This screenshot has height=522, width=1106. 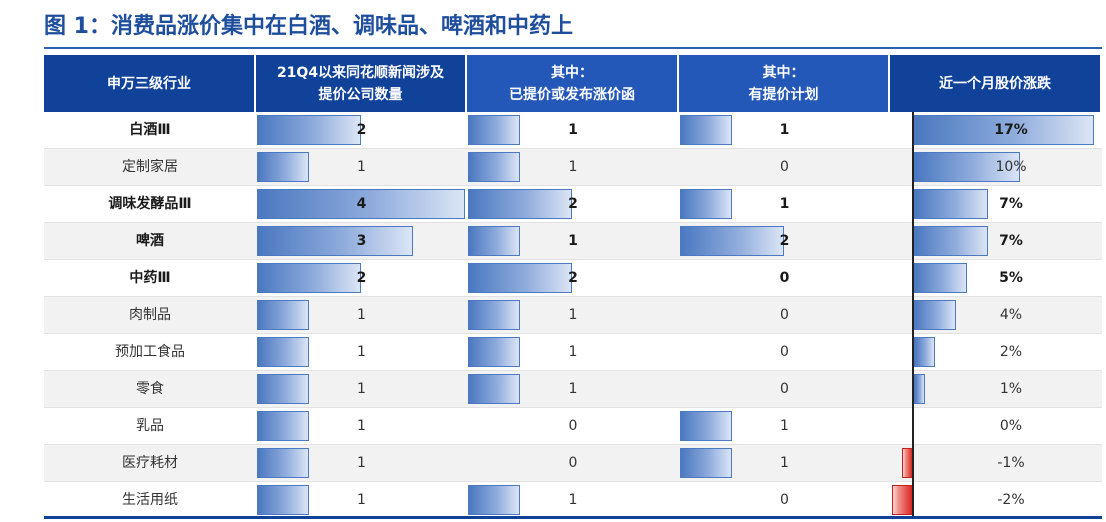 I want to click on raised-value: 0, so click(x=573, y=463).